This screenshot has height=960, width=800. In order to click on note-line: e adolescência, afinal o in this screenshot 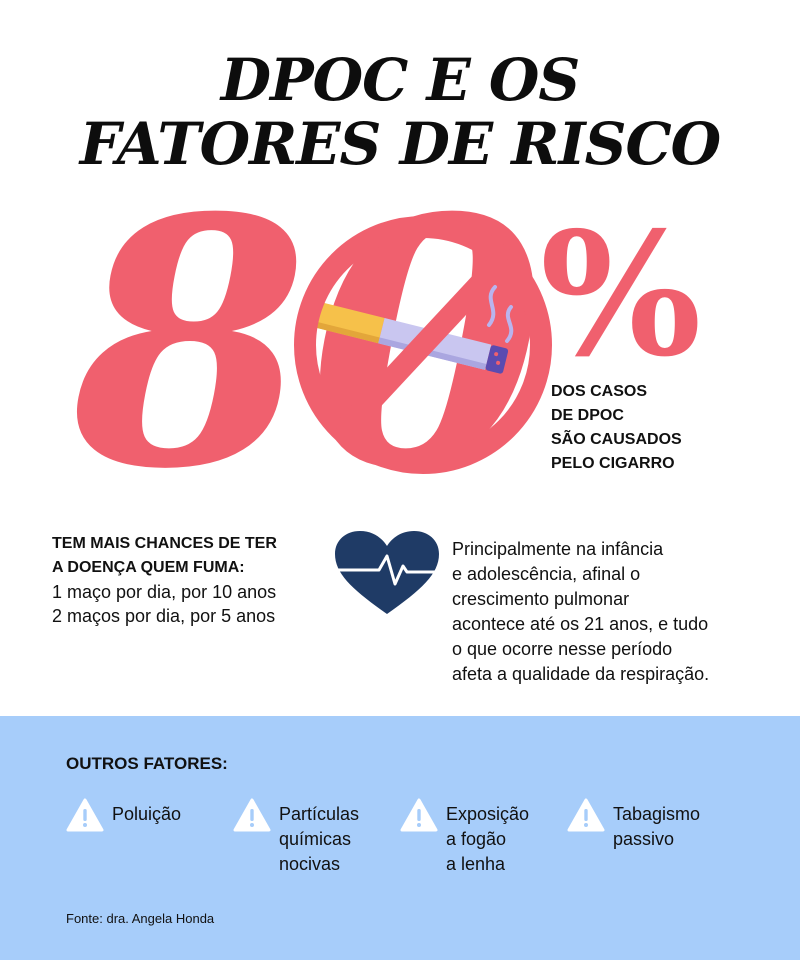, I will do `click(546, 574)`.